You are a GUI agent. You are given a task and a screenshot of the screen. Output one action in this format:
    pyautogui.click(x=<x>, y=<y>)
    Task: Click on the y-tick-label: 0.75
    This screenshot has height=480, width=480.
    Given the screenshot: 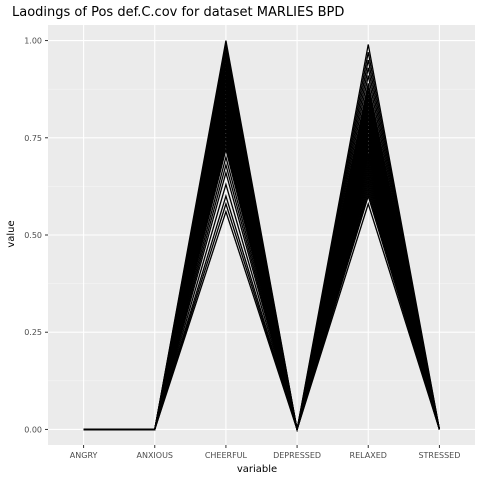 What is the action you would take?
    pyautogui.click(x=33, y=138)
    